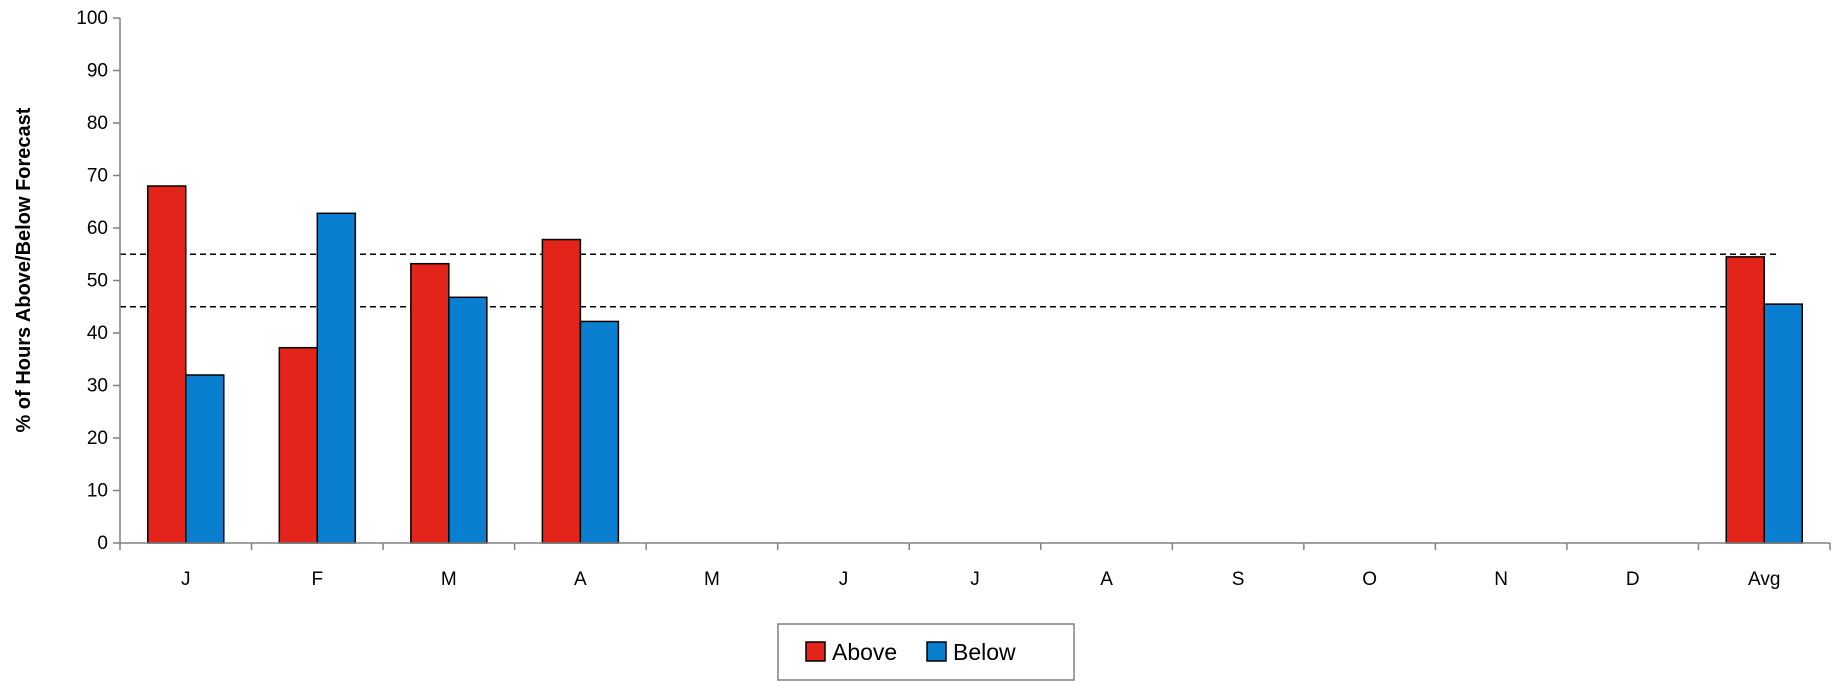  What do you see at coordinates (97, 71) in the screenshot?
I see `y-tick-label: 90` at bounding box center [97, 71].